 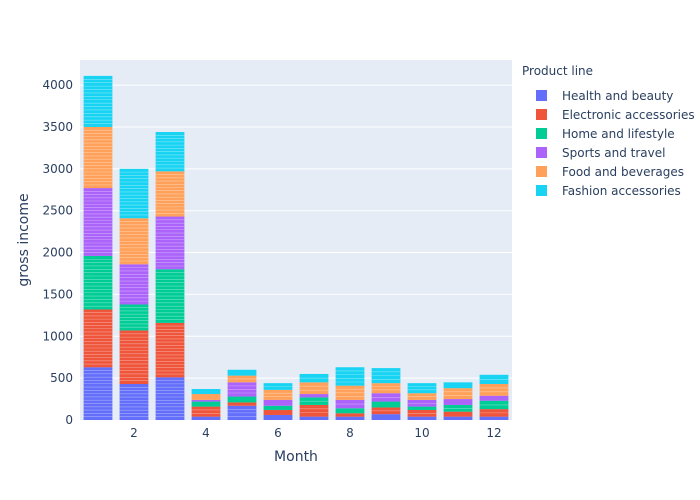 I want to click on x-axis-ticks: 2 4 6 8 10 12, so click(x=315, y=433).